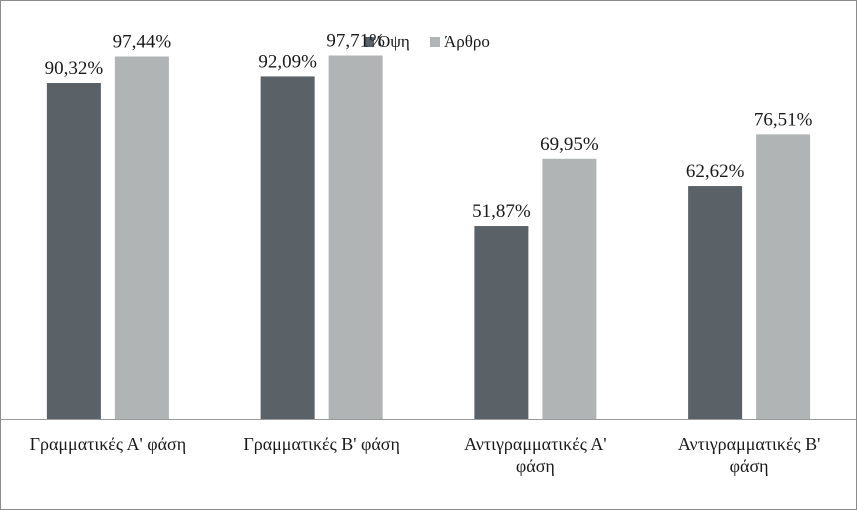 The image size is (857, 510). Describe the element at coordinates (467, 41) in the screenshot. I see `legend-label-2: Άρθρο` at that location.